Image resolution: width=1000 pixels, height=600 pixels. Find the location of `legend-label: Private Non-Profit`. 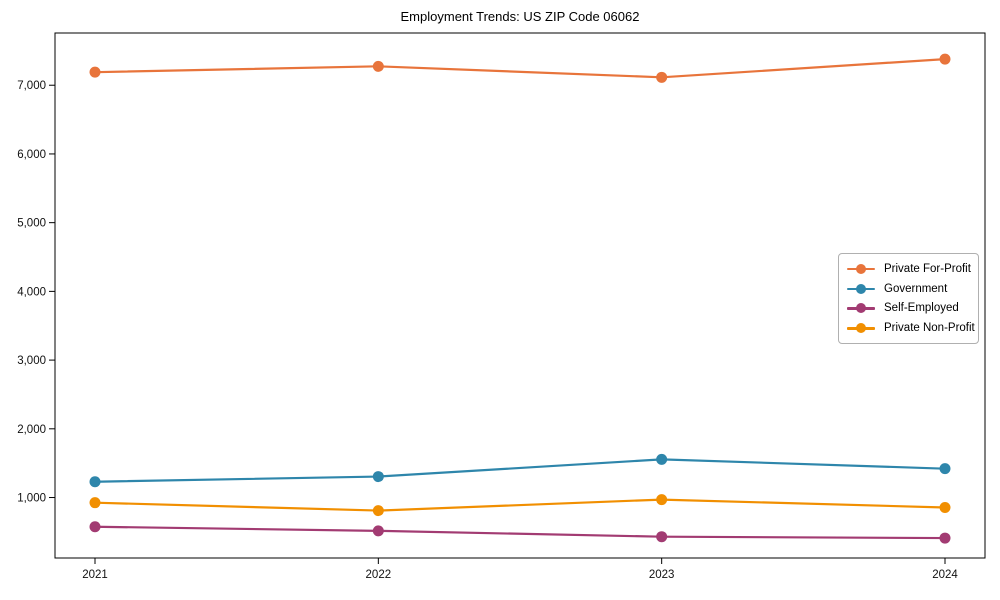

legend-label: Private Non-Profit is located at coordinates (929, 328).